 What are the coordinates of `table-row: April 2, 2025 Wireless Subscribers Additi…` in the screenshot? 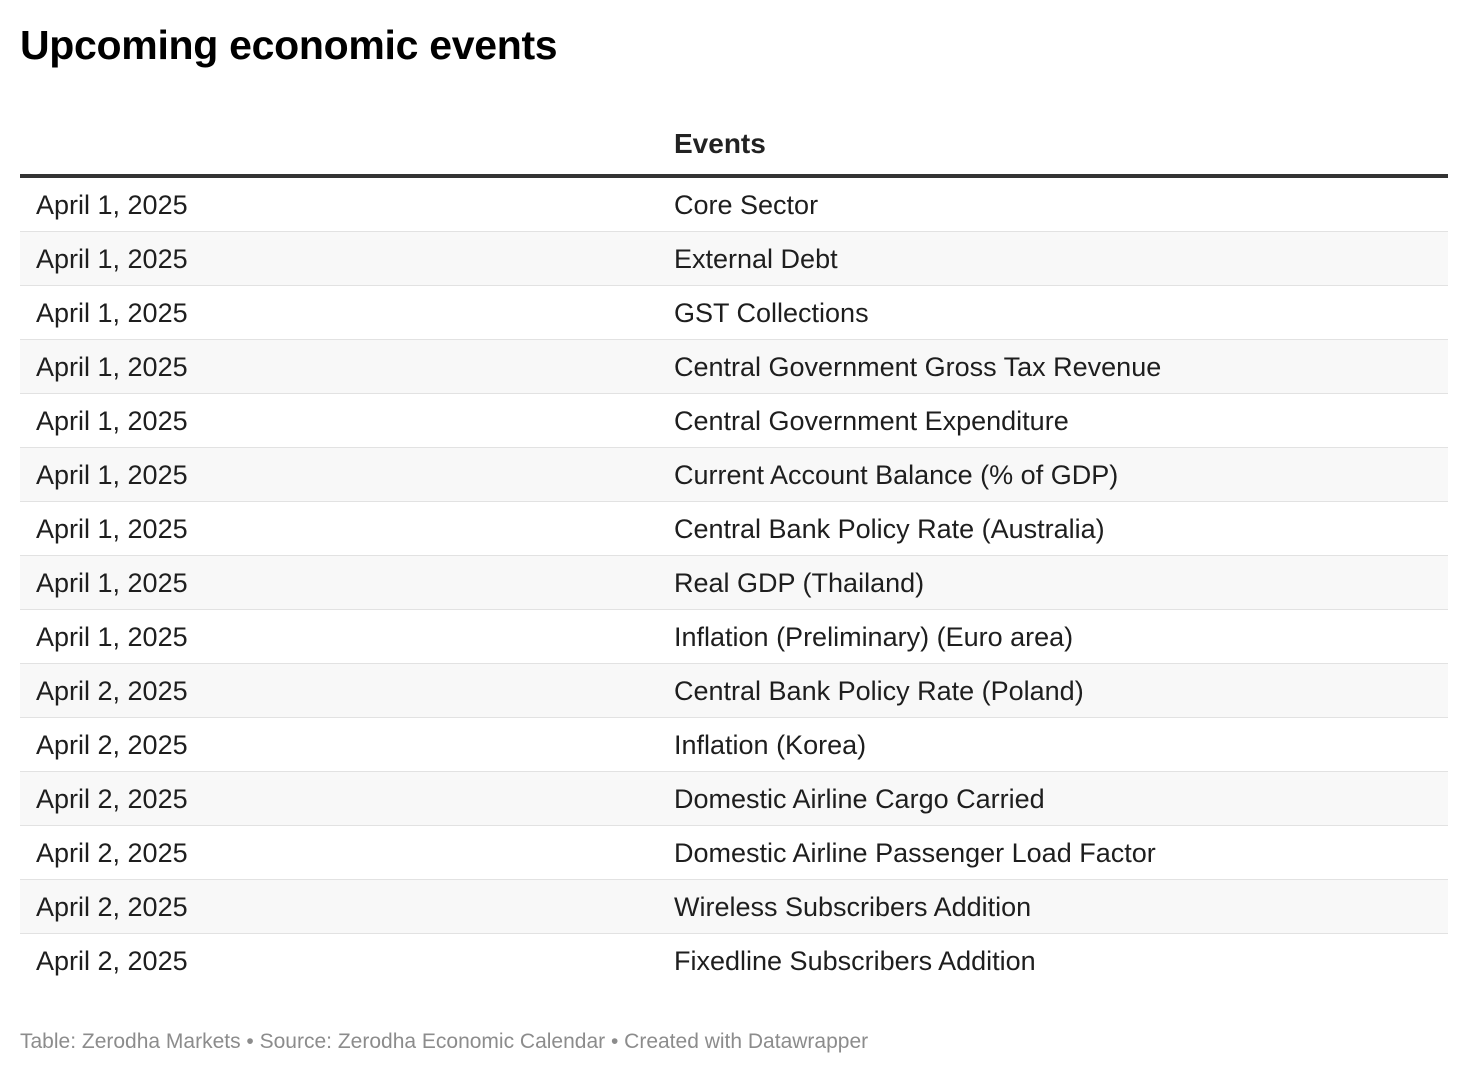 It's located at (734, 907).